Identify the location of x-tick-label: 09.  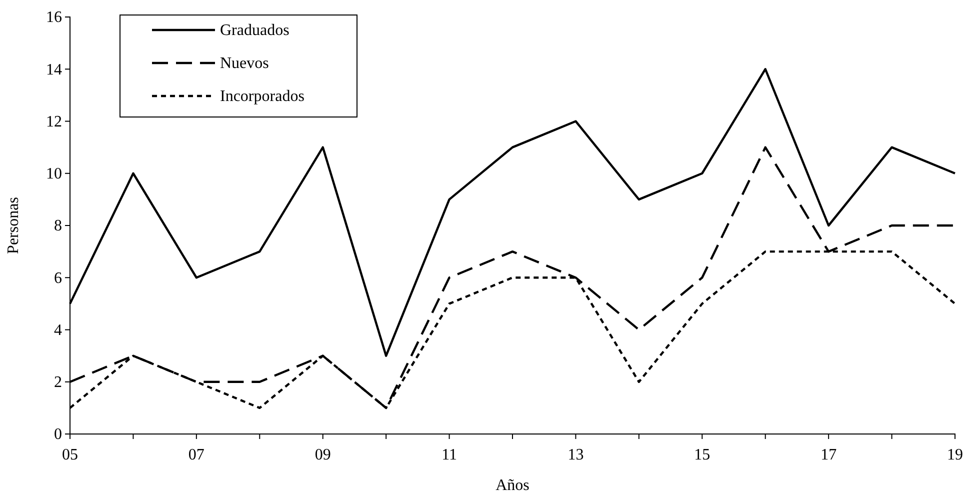
(322, 455).